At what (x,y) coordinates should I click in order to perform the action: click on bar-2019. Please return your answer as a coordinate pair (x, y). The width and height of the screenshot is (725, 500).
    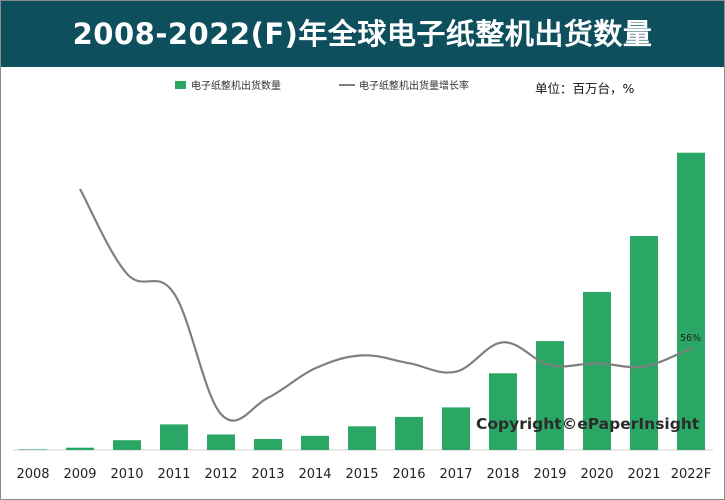
    Looking at the image, I should click on (550, 395).